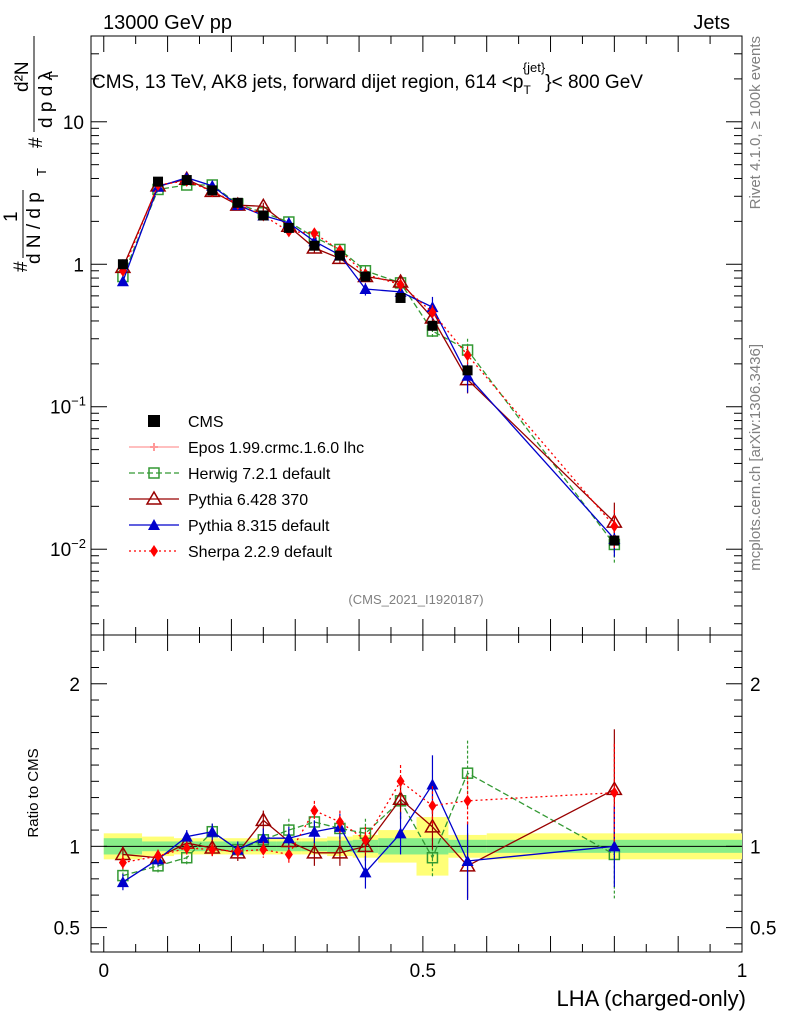  Describe the element at coordinates (206, 422) in the screenshot. I see `legend-label-0: CMS` at that location.